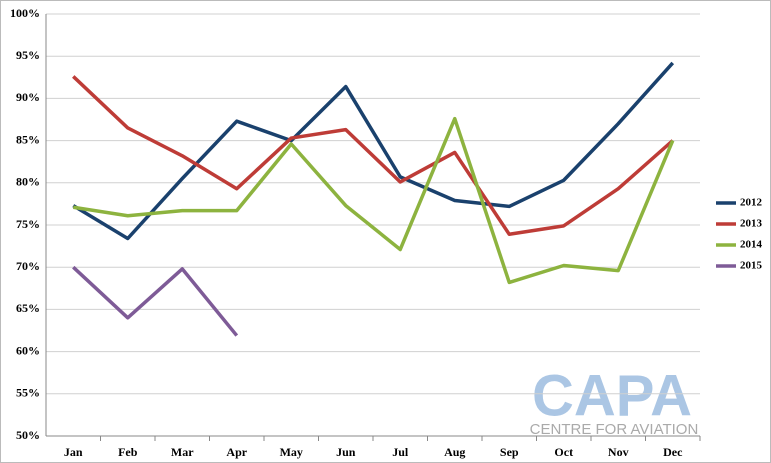  Describe the element at coordinates (73, 452) in the screenshot. I see `x-tick-label: Jan` at that location.